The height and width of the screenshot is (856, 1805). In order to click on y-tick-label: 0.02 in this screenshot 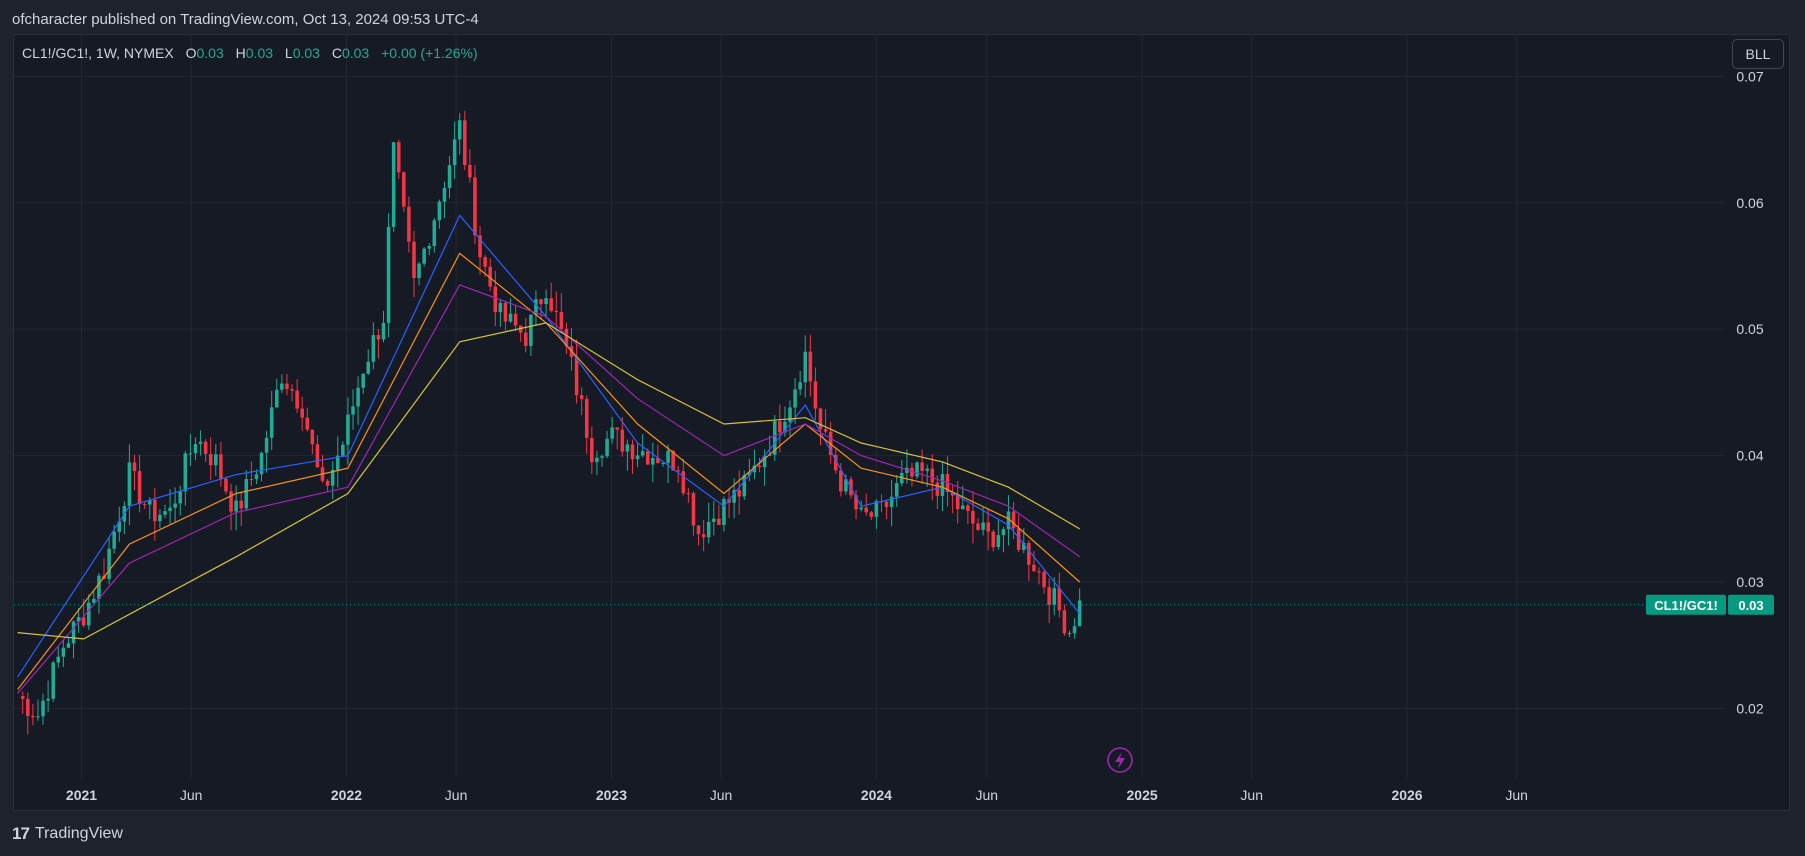, I will do `click(1749, 708)`.